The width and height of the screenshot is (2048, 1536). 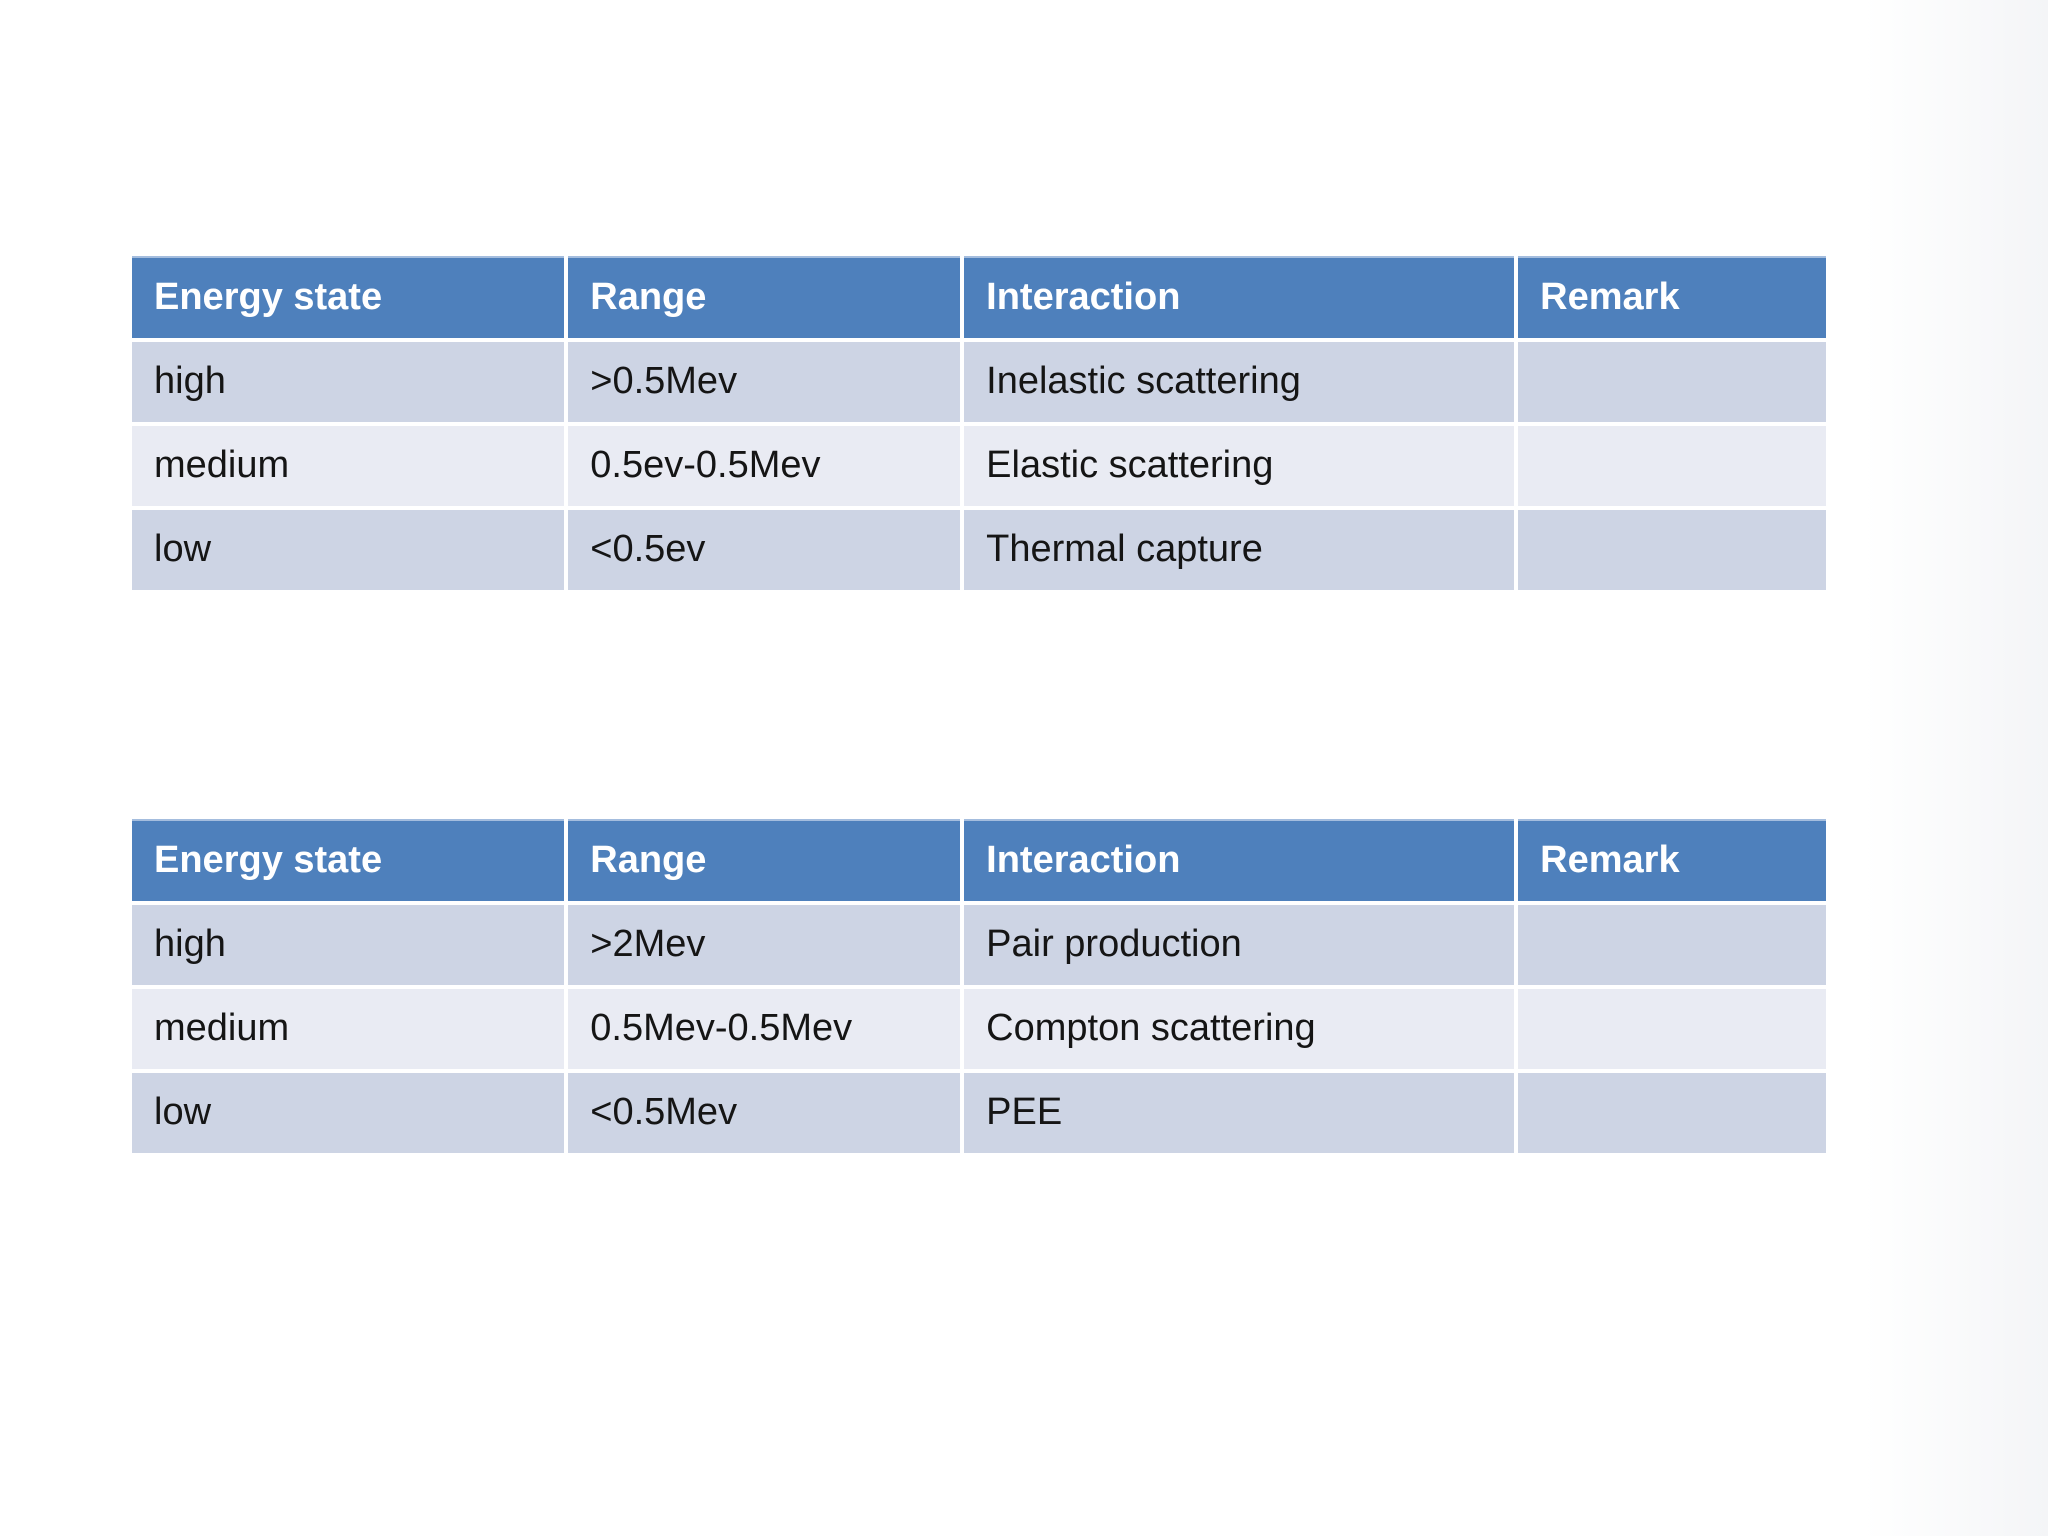 I want to click on table-2-cell-range: 0.5Mev-0.5Mev, so click(x=764, y=1029).